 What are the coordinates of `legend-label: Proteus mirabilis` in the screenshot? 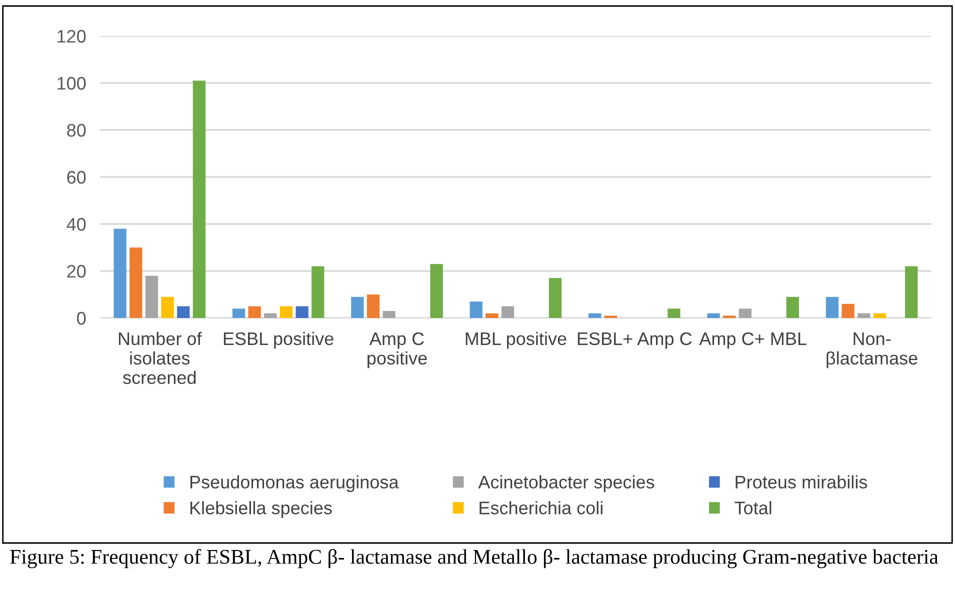 It's located at (802, 482).